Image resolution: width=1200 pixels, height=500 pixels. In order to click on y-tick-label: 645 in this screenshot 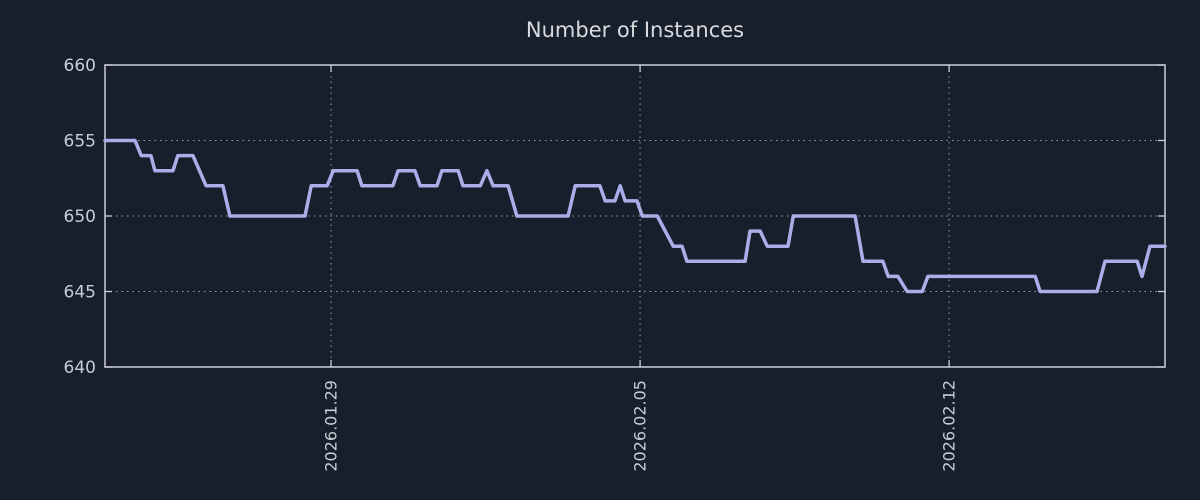, I will do `click(80, 293)`.